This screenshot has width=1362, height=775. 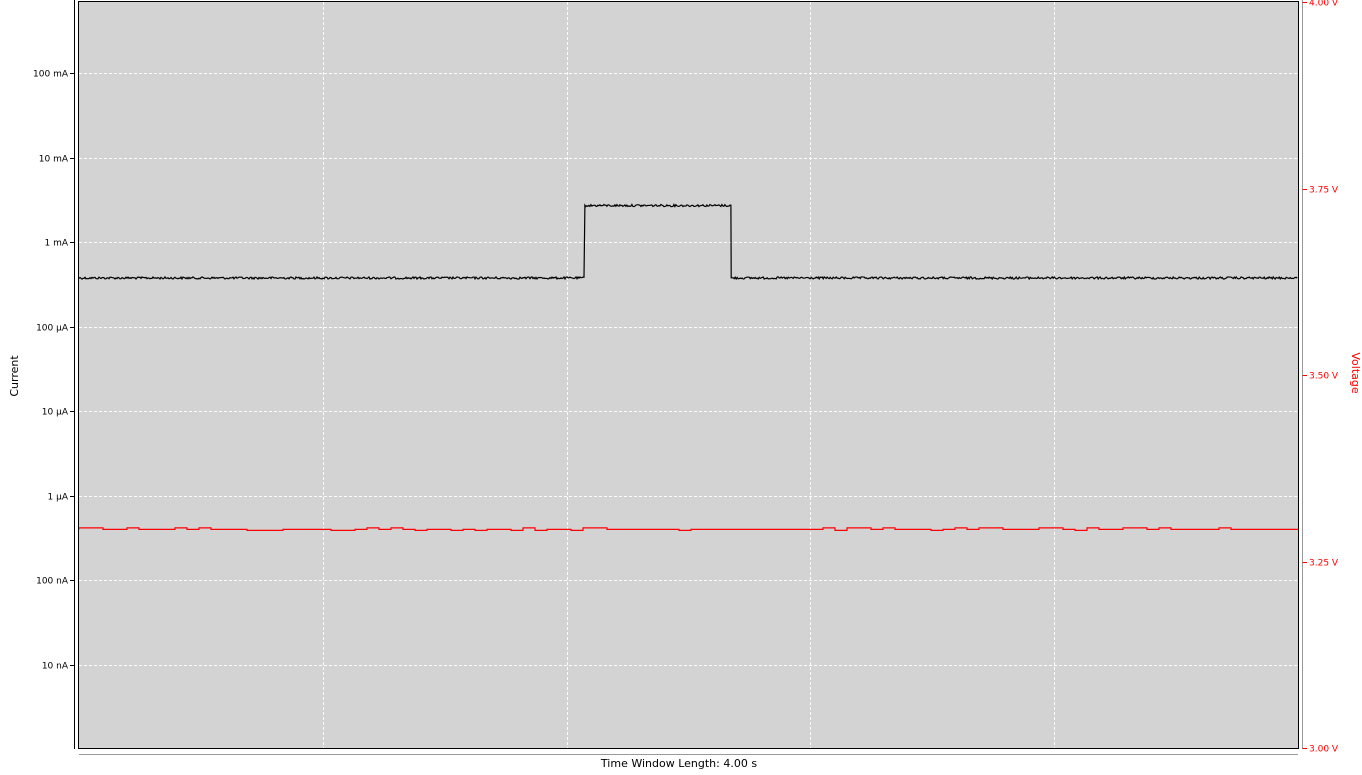 What do you see at coordinates (688, 242) in the screenshot?
I see `current-series-line` at bounding box center [688, 242].